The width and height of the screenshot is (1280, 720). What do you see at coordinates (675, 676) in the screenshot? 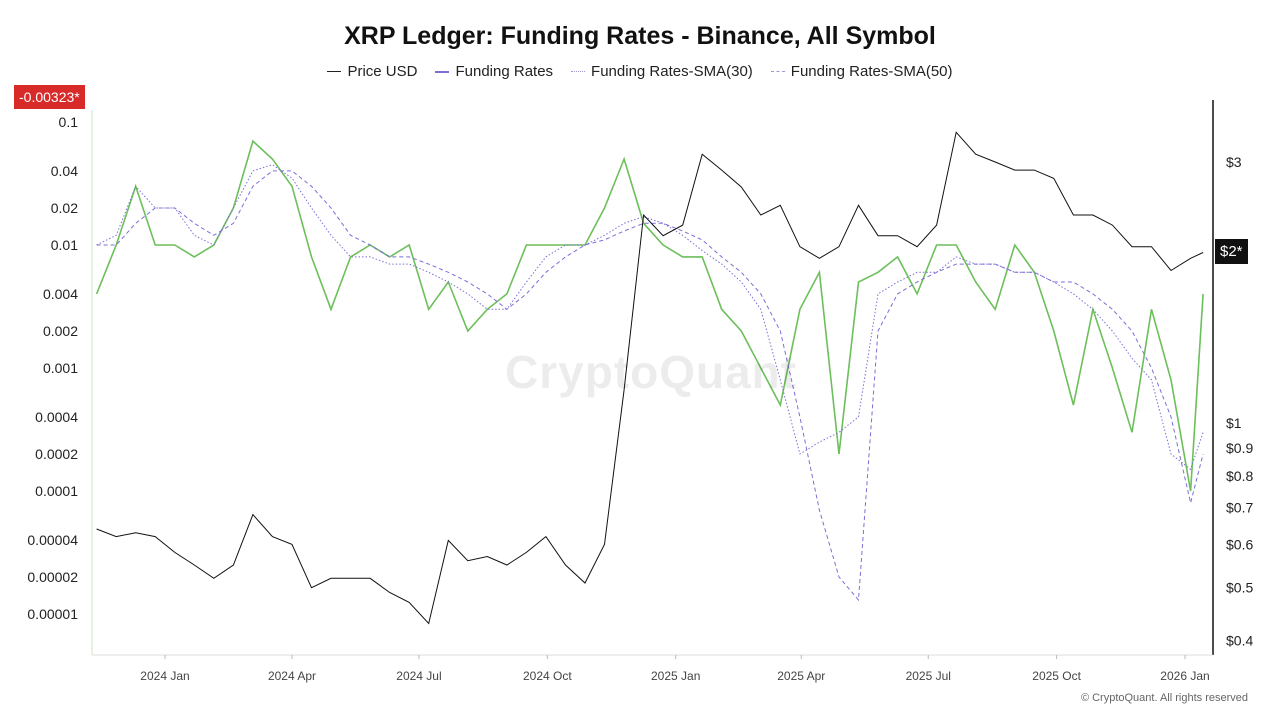
I see `x-tick-label: 2025 Jan` at bounding box center [675, 676].